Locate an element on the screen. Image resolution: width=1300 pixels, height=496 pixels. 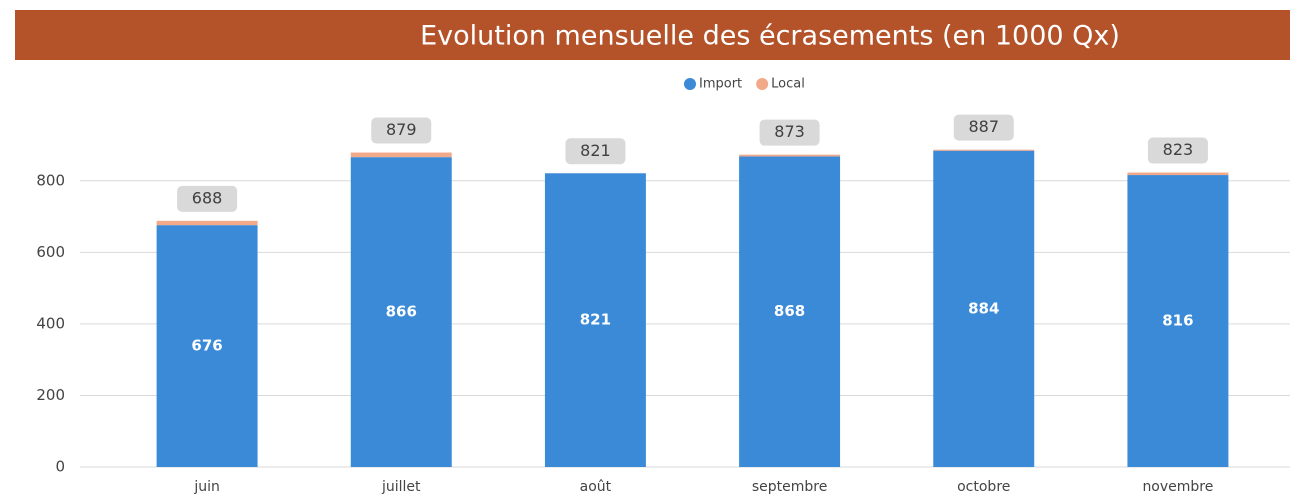
total-label: 887 is located at coordinates (983, 126).